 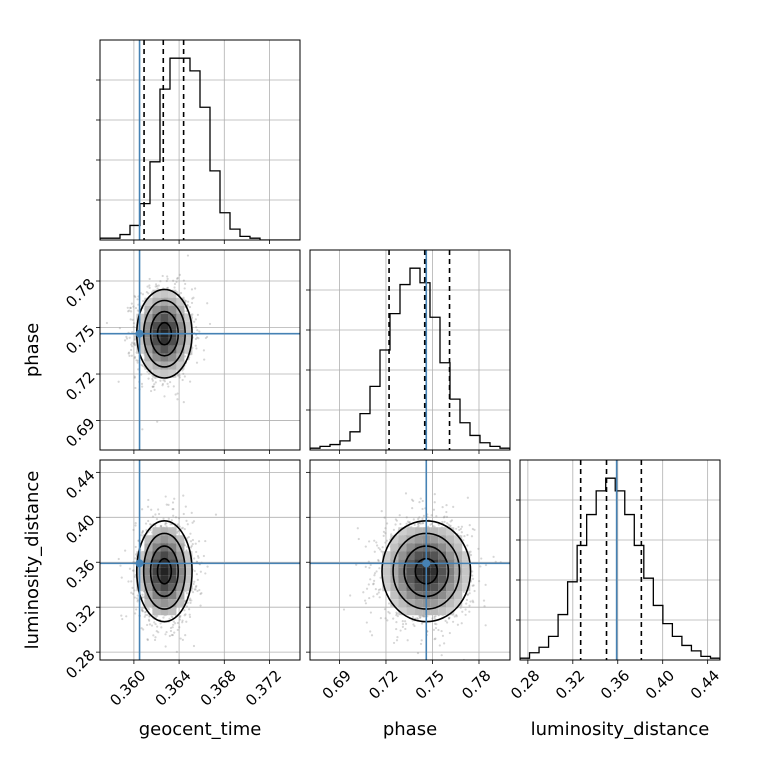 What do you see at coordinates (80, 529) in the screenshot?
I see `y-tick-label: 0.40` at bounding box center [80, 529].